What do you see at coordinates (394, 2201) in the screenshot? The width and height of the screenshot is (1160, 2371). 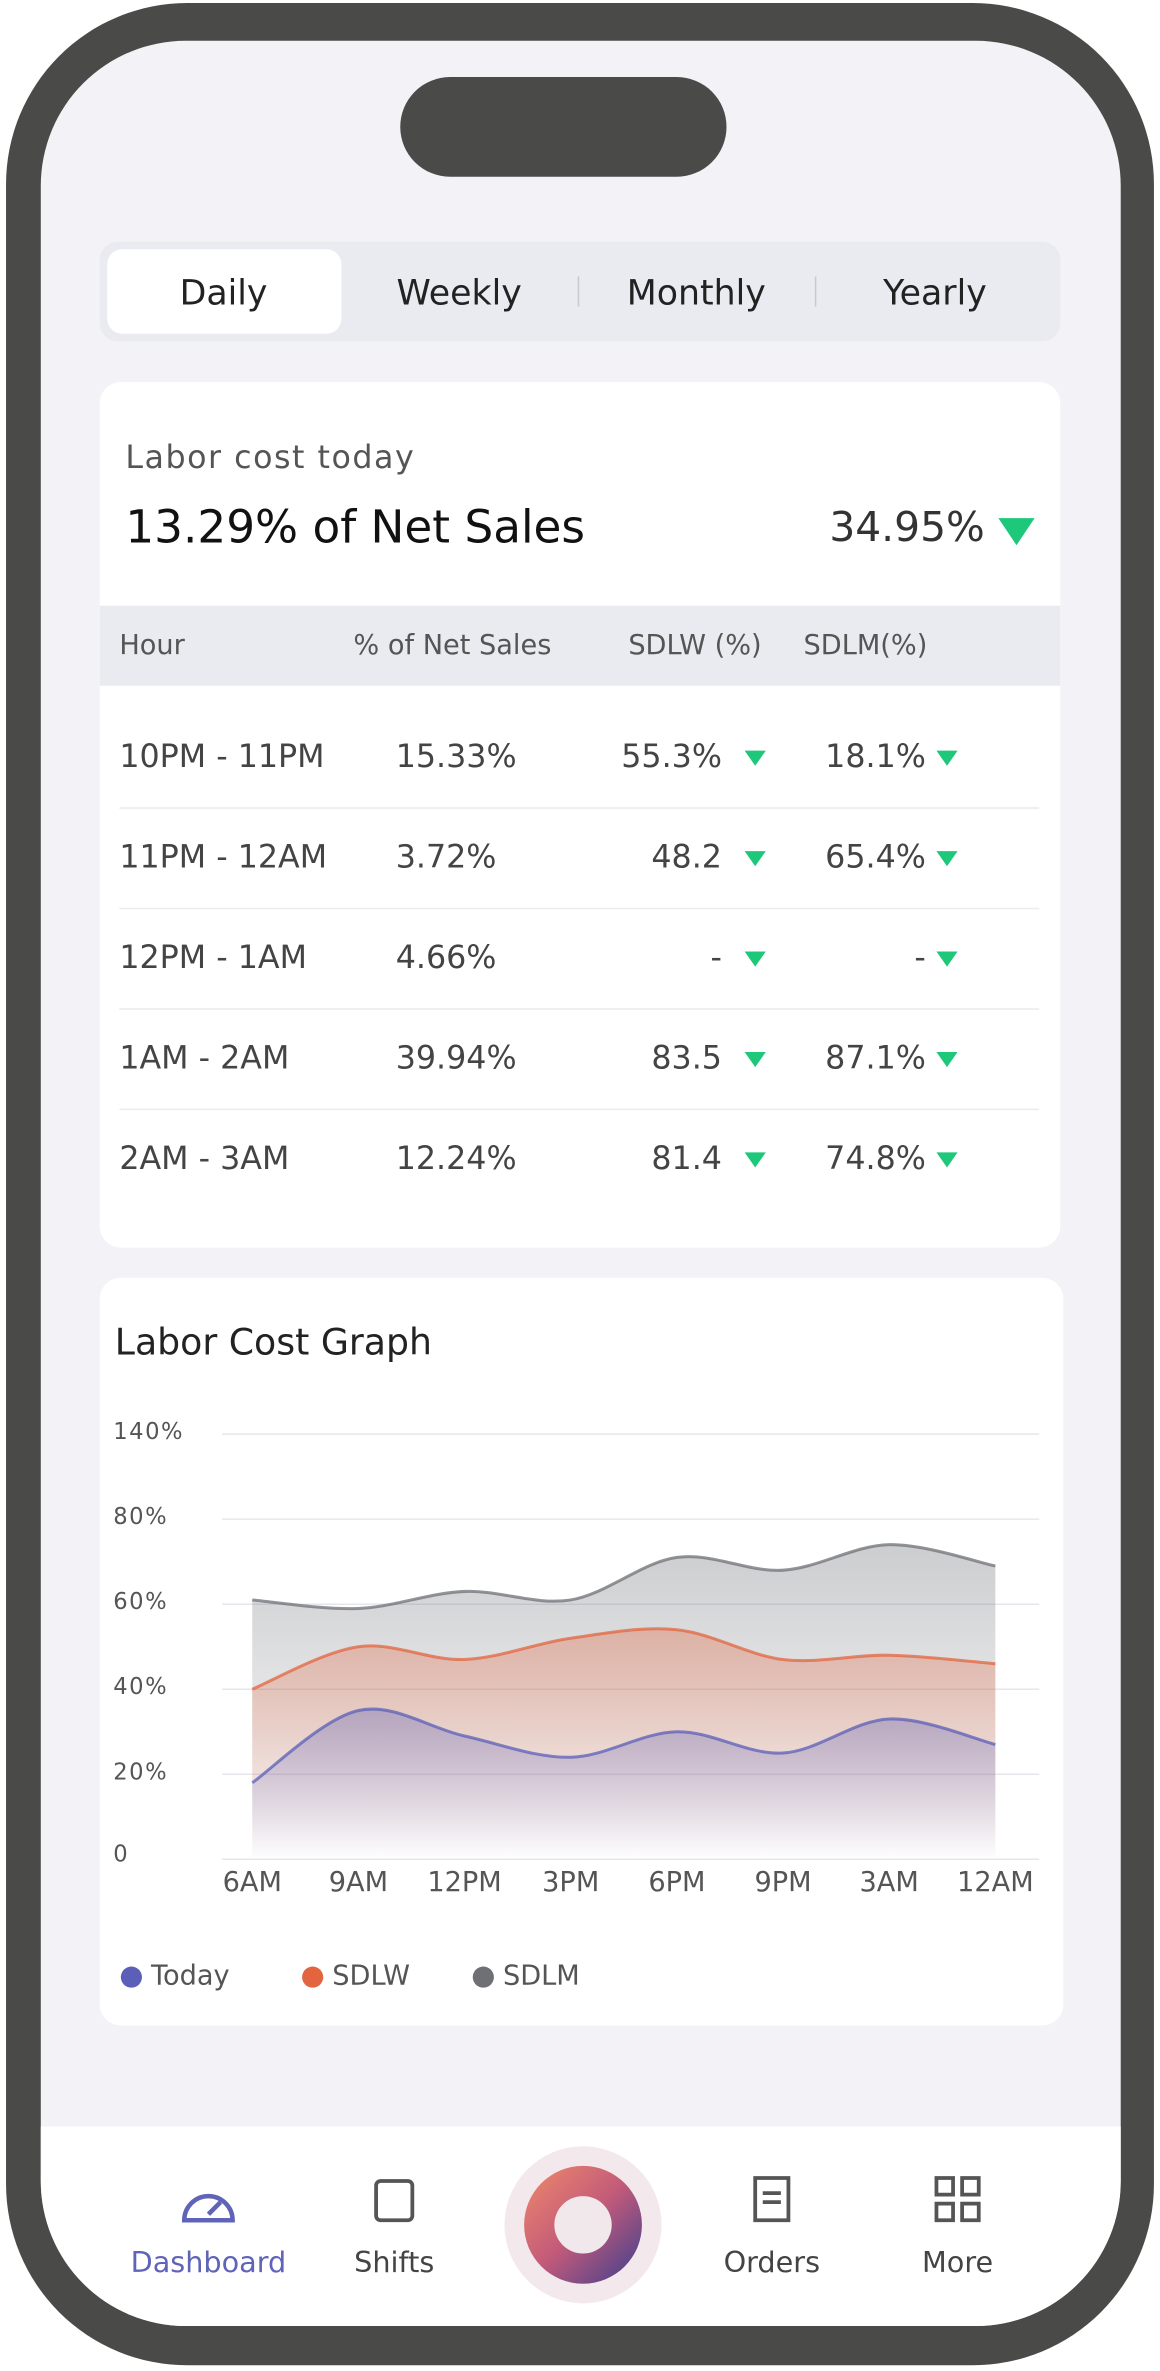 I see `shifts-icon` at bounding box center [394, 2201].